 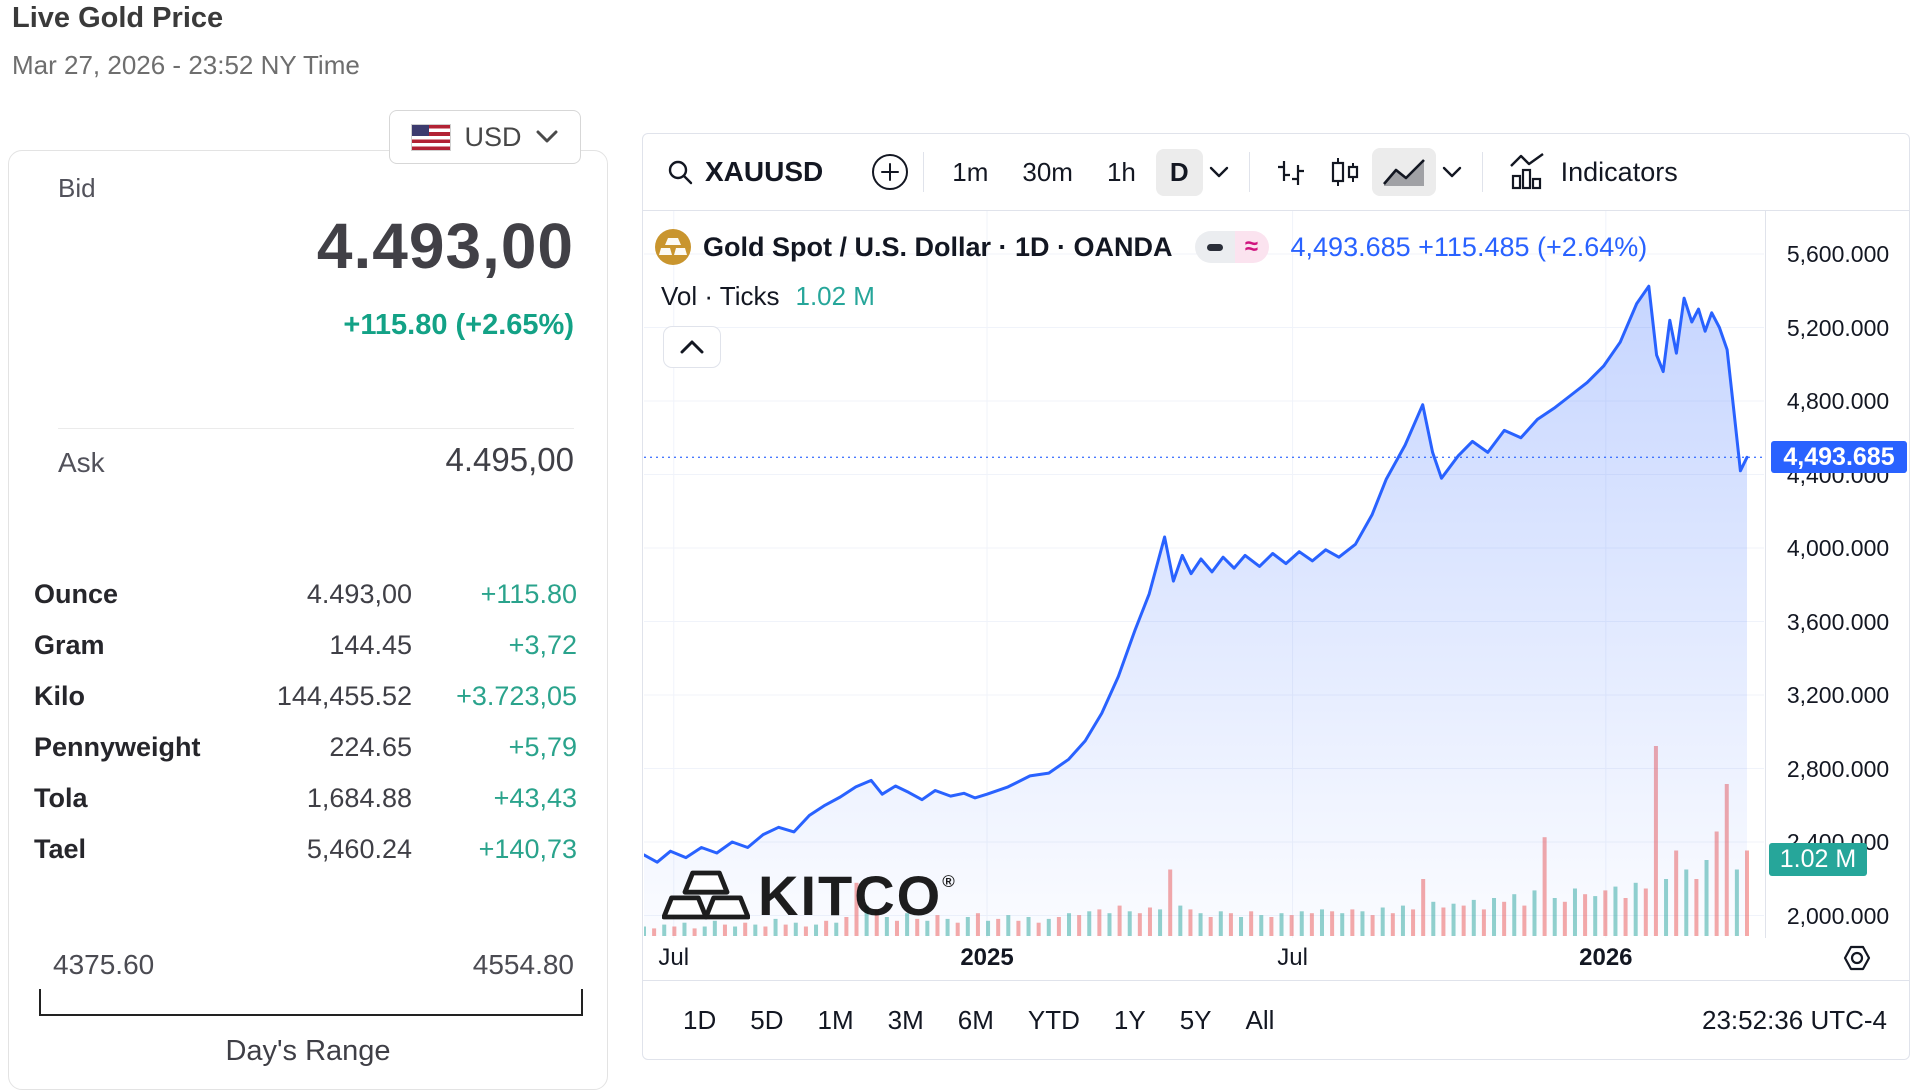 What do you see at coordinates (890, 172) in the screenshot?
I see `compare-add-icon` at bounding box center [890, 172].